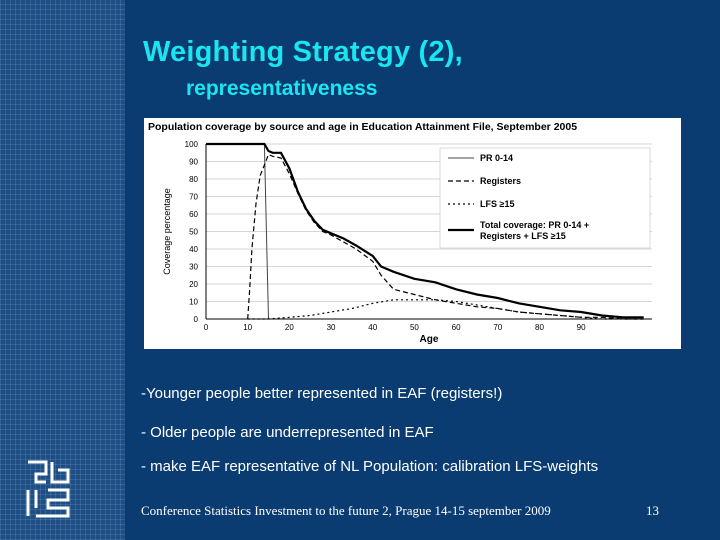 The width and height of the screenshot is (720, 540). Describe the element at coordinates (414, 327) in the screenshot. I see `x-tick-label: 50` at that location.